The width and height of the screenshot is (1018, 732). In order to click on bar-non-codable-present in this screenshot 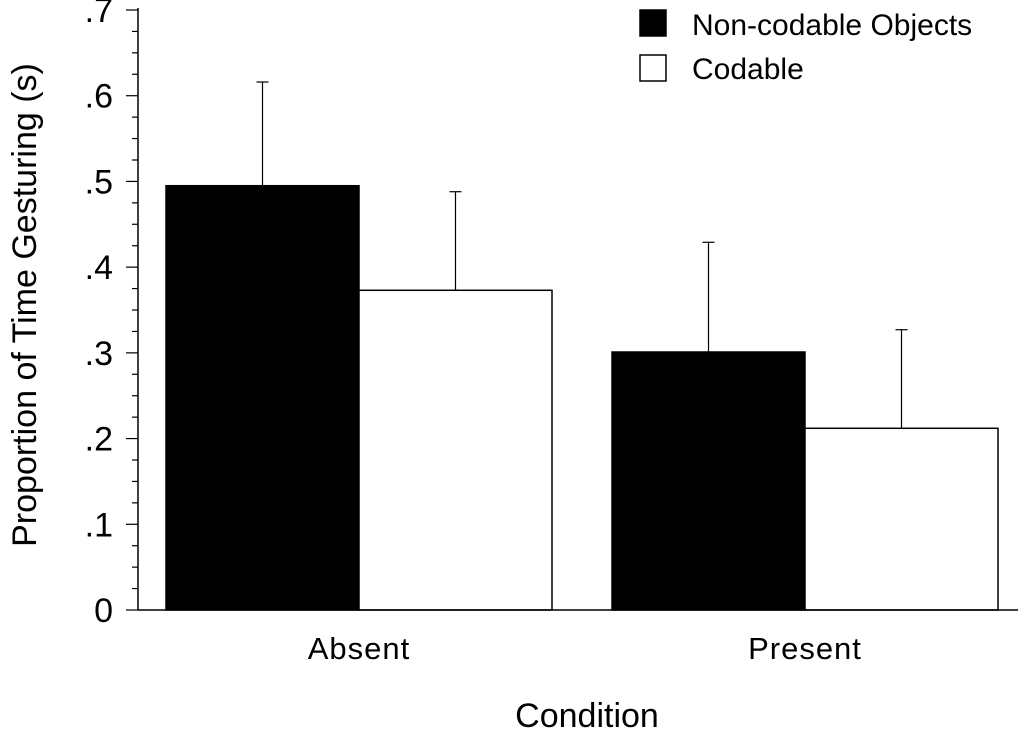, I will do `click(708, 481)`.